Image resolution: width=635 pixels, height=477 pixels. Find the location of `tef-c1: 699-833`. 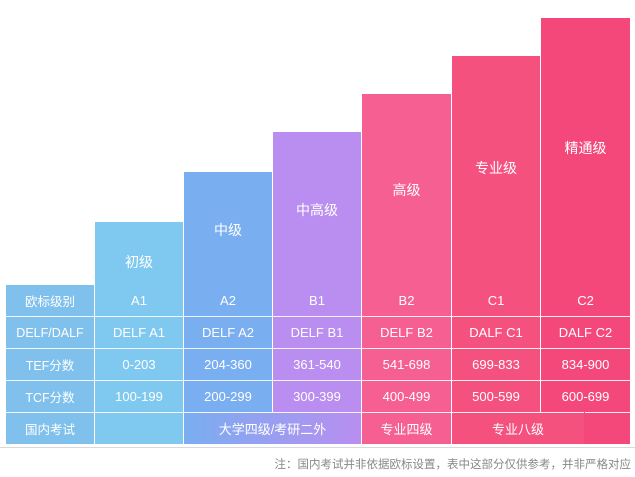

tef-c1: 699-833 is located at coordinates (496, 364).